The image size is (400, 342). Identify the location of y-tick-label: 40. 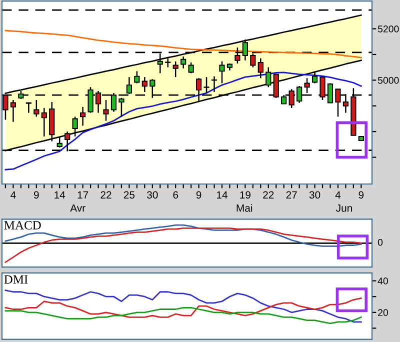
(383, 281).